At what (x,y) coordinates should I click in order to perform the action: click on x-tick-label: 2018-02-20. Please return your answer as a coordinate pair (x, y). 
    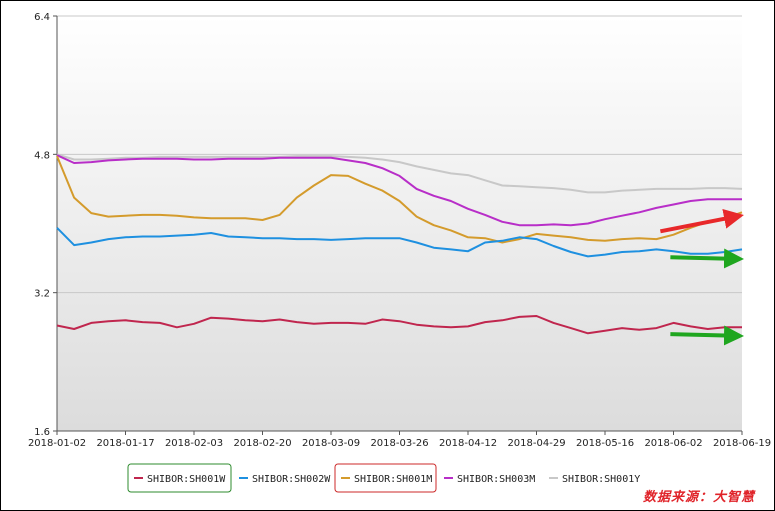
    Looking at the image, I should click on (262, 443).